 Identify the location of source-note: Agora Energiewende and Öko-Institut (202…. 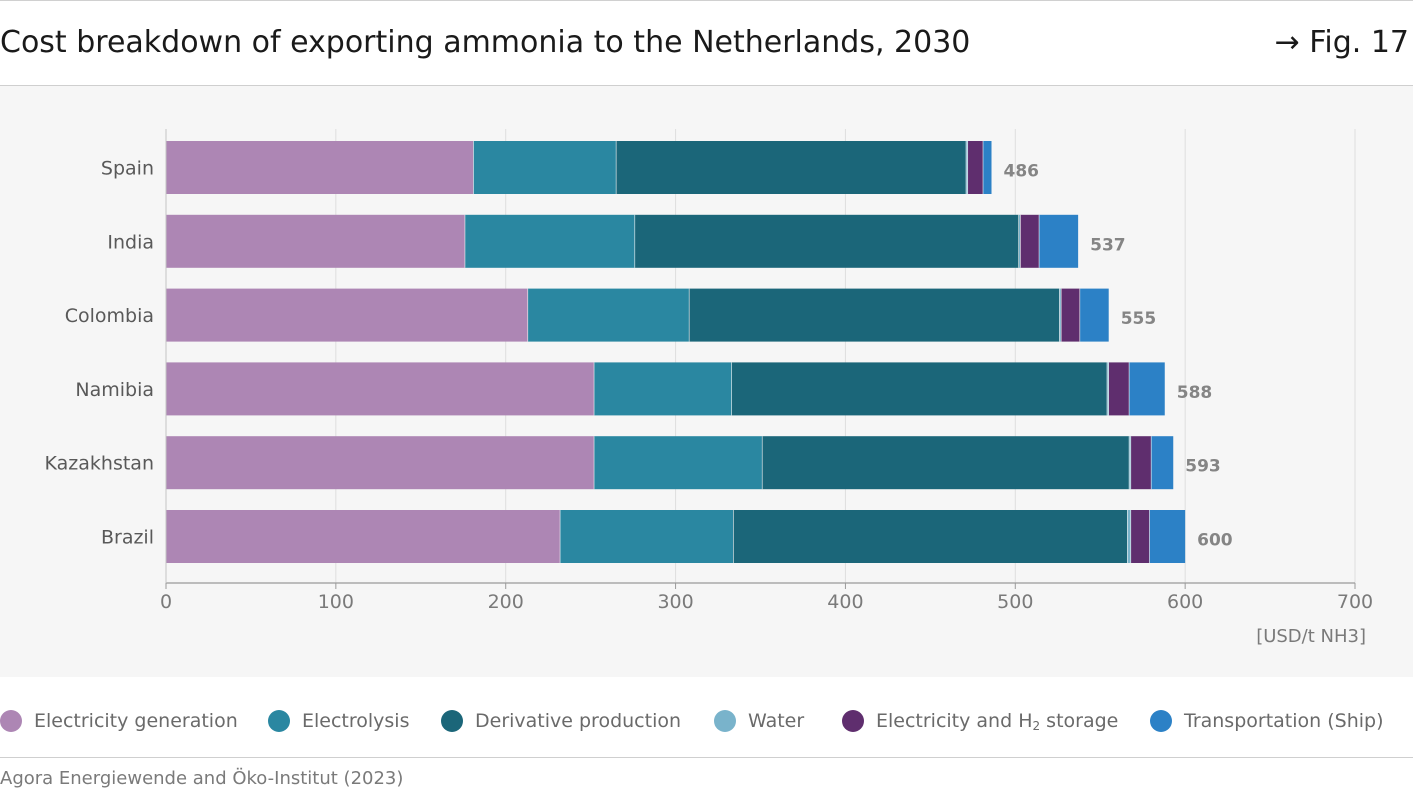
(202, 778).